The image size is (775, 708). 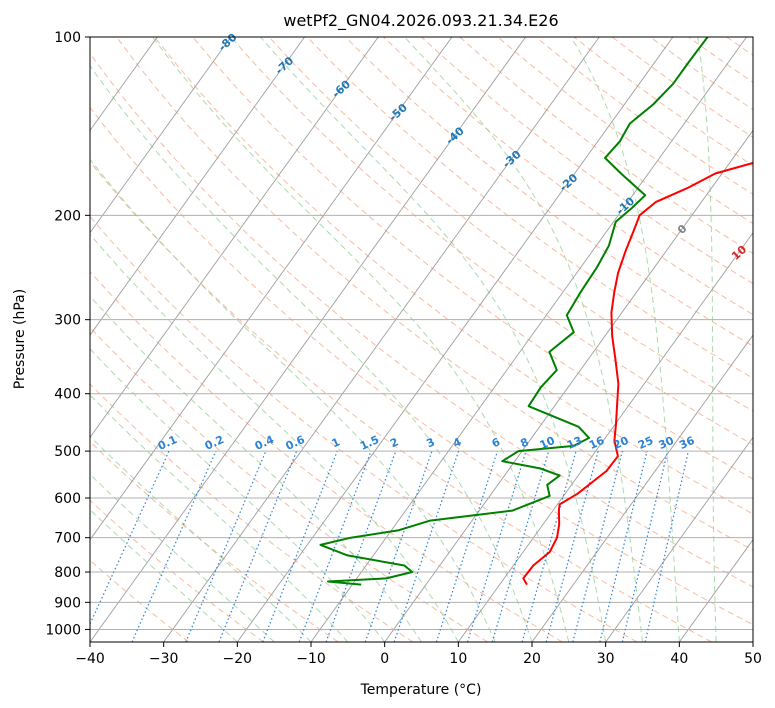 What do you see at coordinates (67, 573) in the screenshot?
I see `y-tick-label: 800` at bounding box center [67, 573].